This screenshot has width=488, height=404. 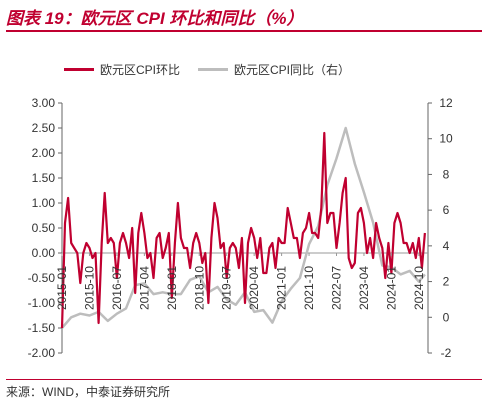 I want to click on x-tick-label: 2019-07, so click(x=227, y=288).